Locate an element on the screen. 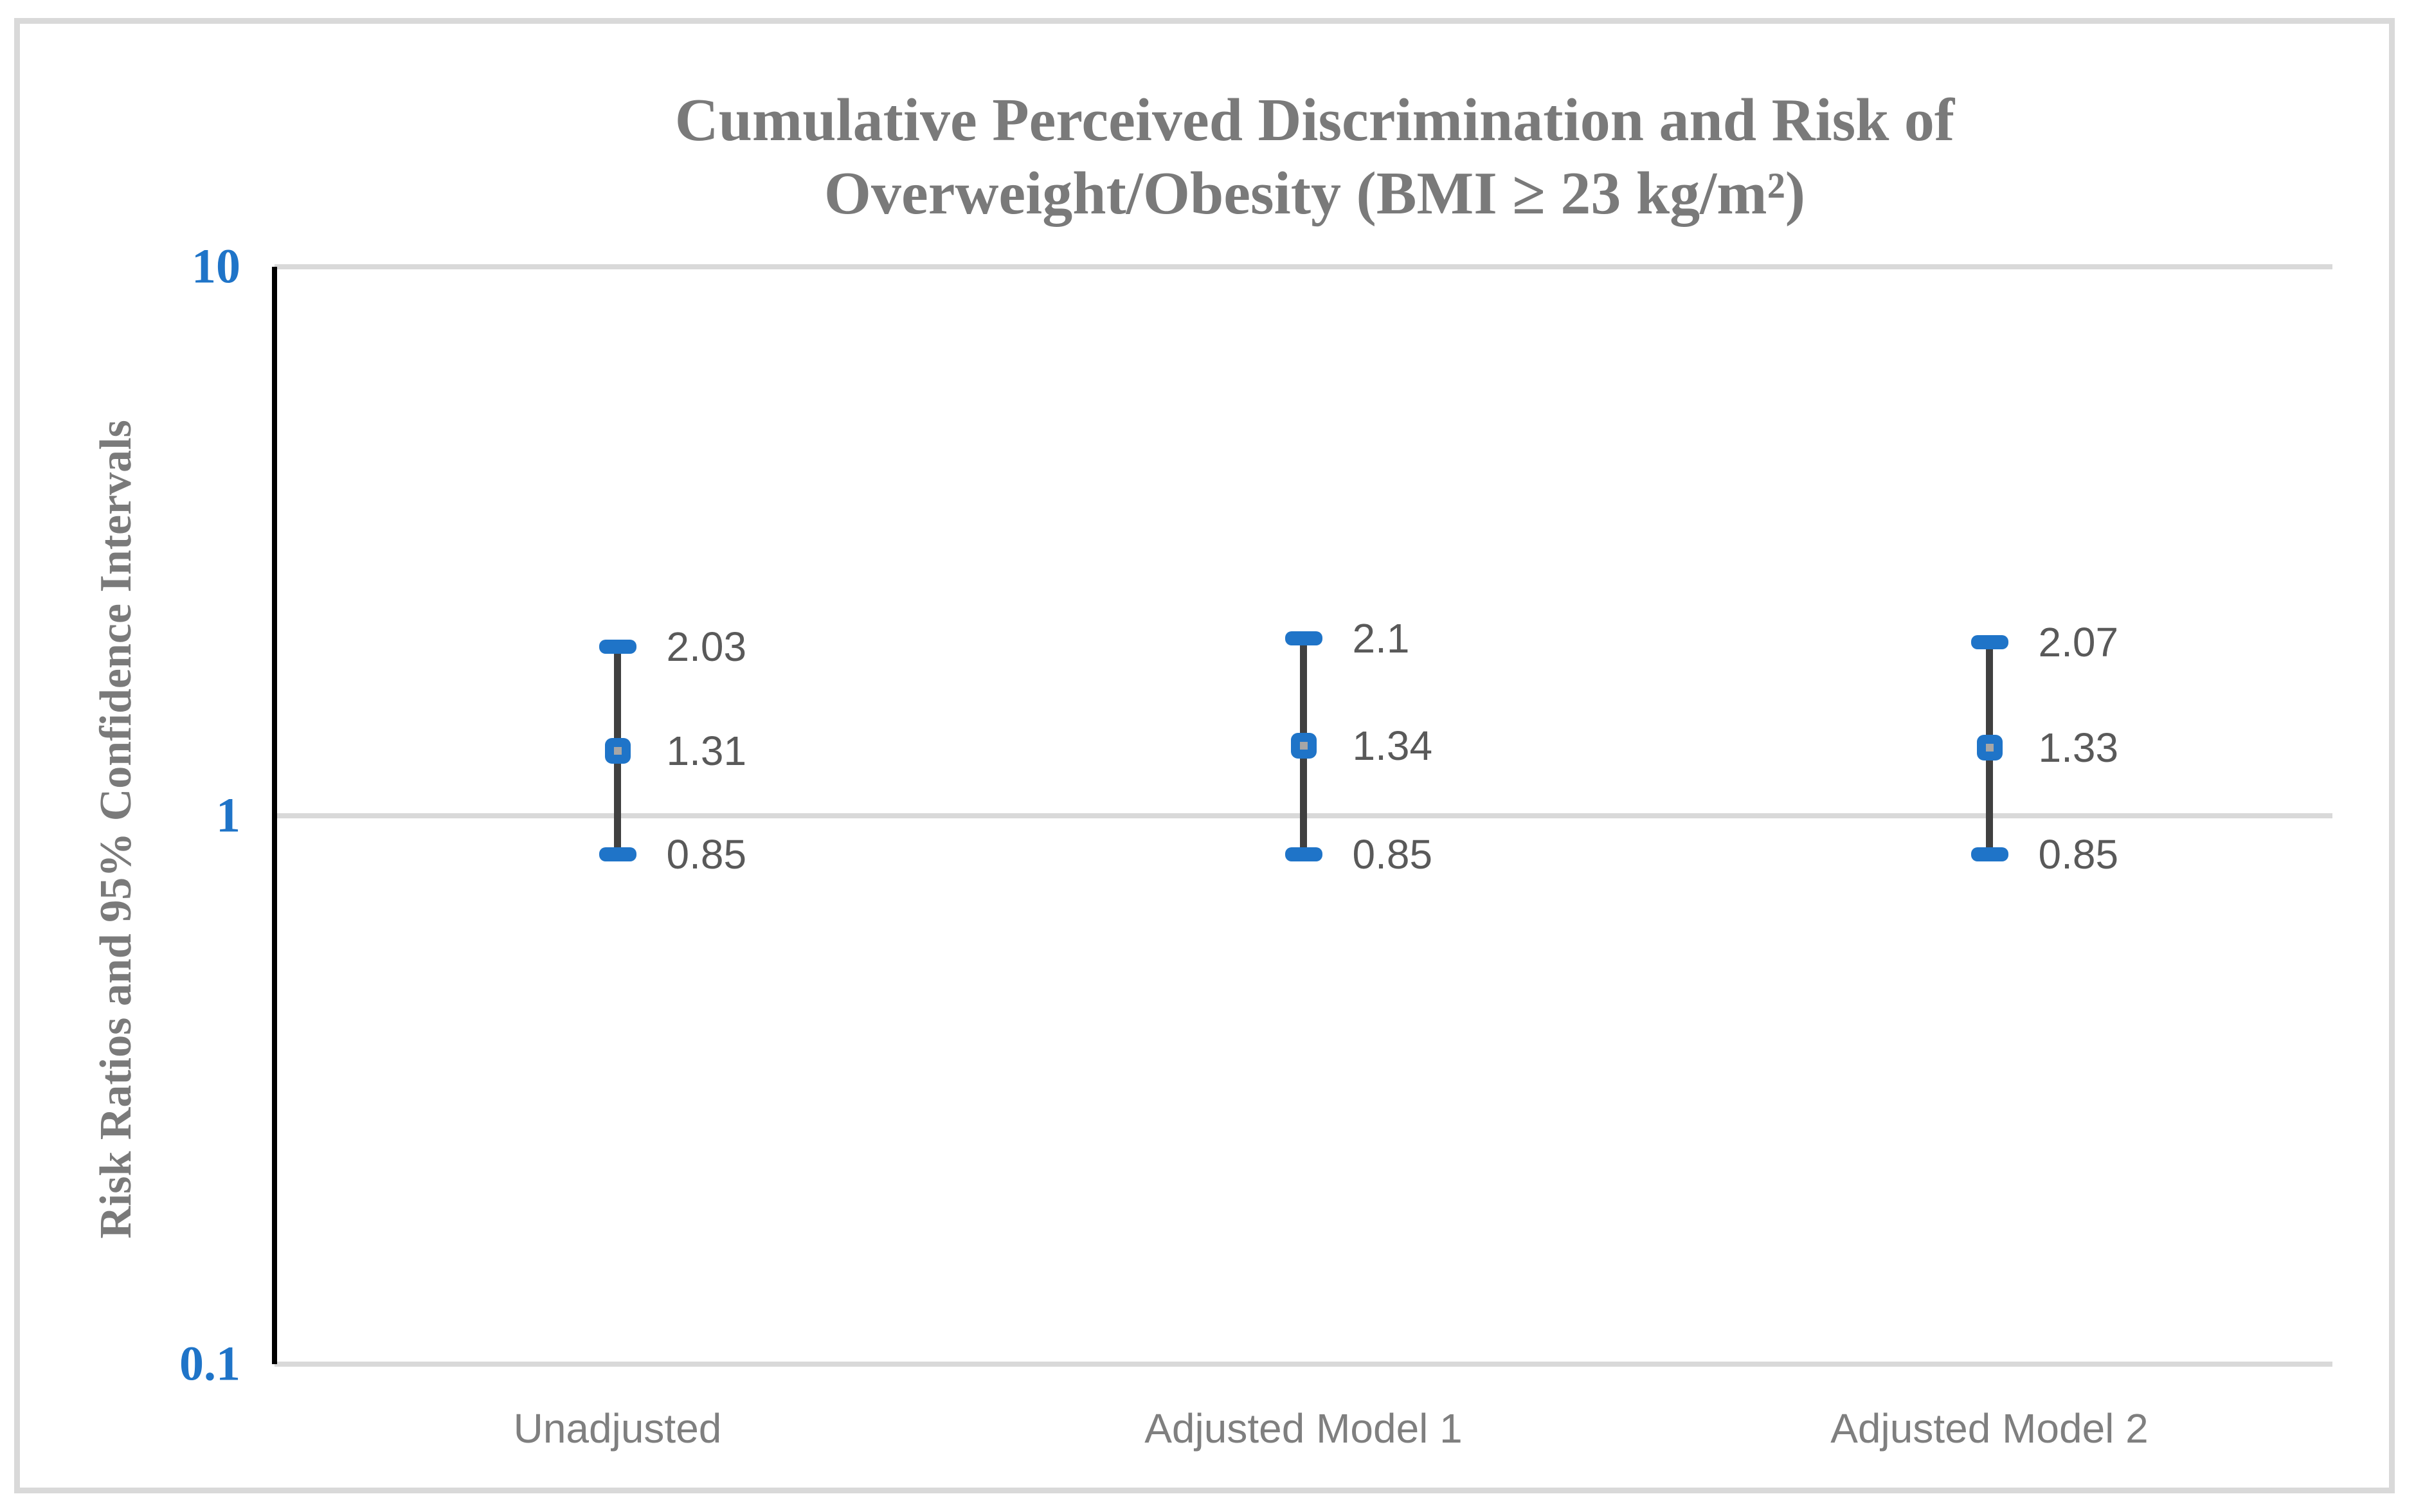  ci-upper-label: 2.1 is located at coordinates (1381, 639).